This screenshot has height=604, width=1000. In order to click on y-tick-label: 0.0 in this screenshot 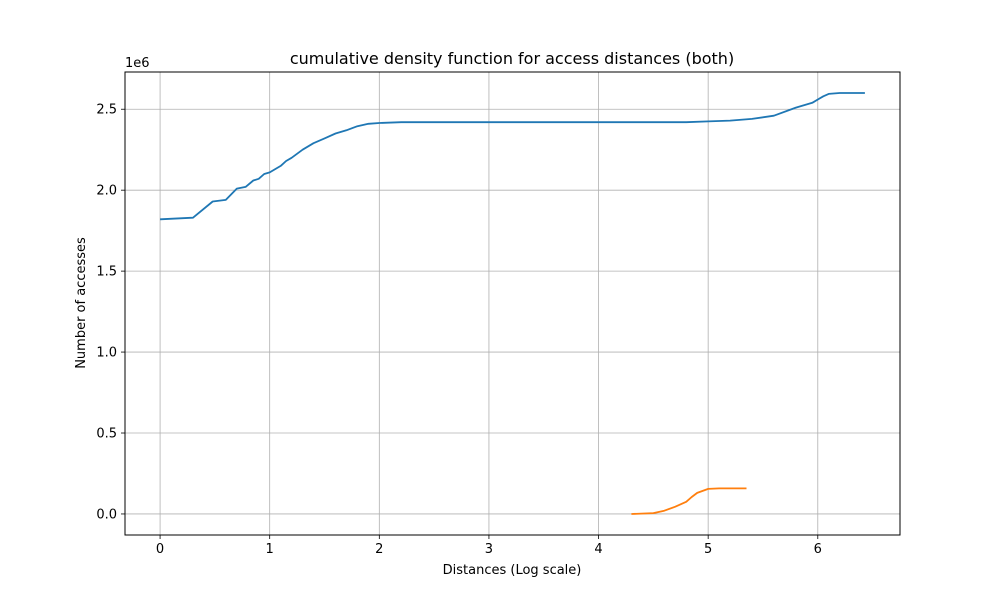, I will do `click(106, 514)`.